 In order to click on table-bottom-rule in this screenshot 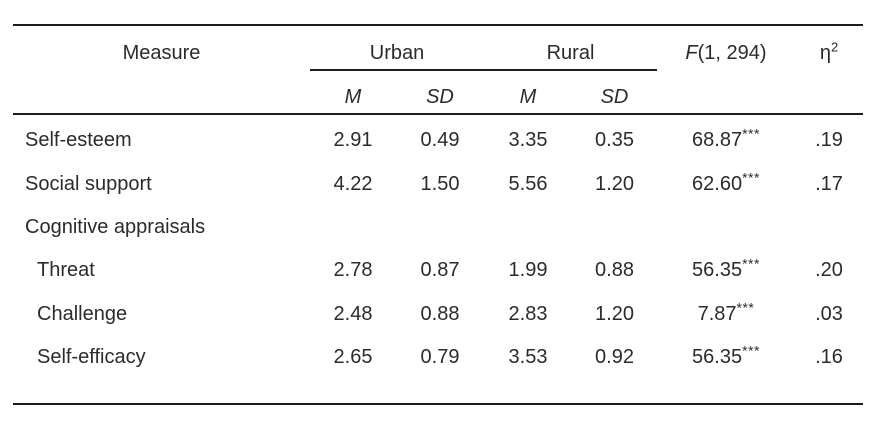, I will do `click(438, 404)`.